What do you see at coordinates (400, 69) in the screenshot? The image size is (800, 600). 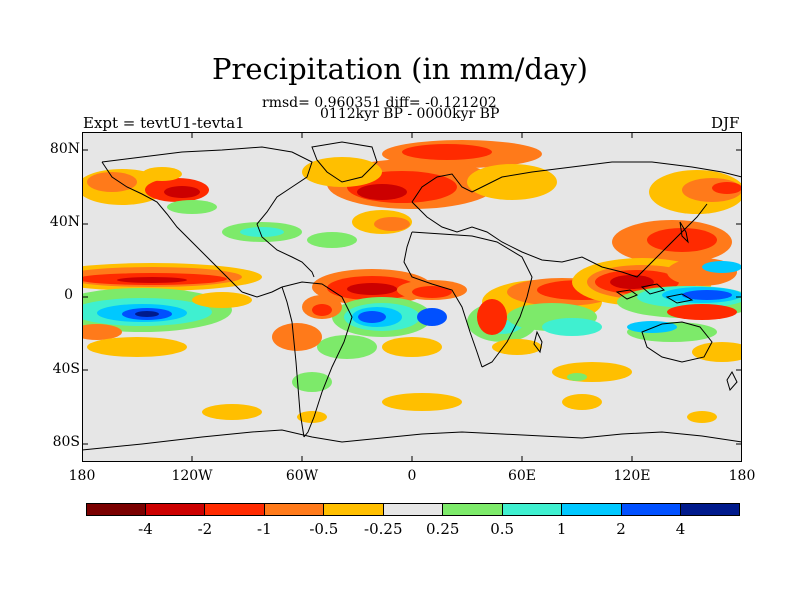 I see `plot-title: Precipitation (in mm/day)` at bounding box center [400, 69].